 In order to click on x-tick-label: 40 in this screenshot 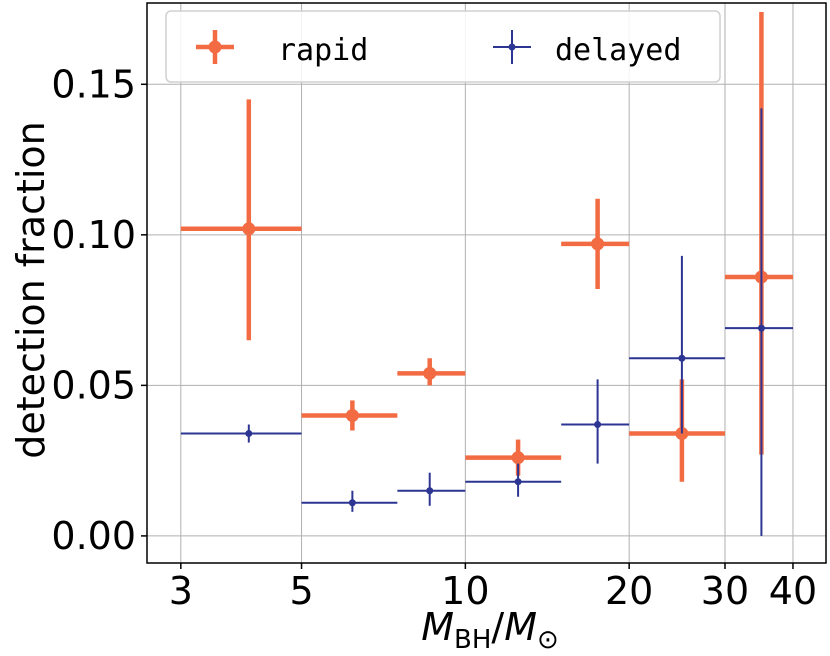, I will do `click(793, 591)`.